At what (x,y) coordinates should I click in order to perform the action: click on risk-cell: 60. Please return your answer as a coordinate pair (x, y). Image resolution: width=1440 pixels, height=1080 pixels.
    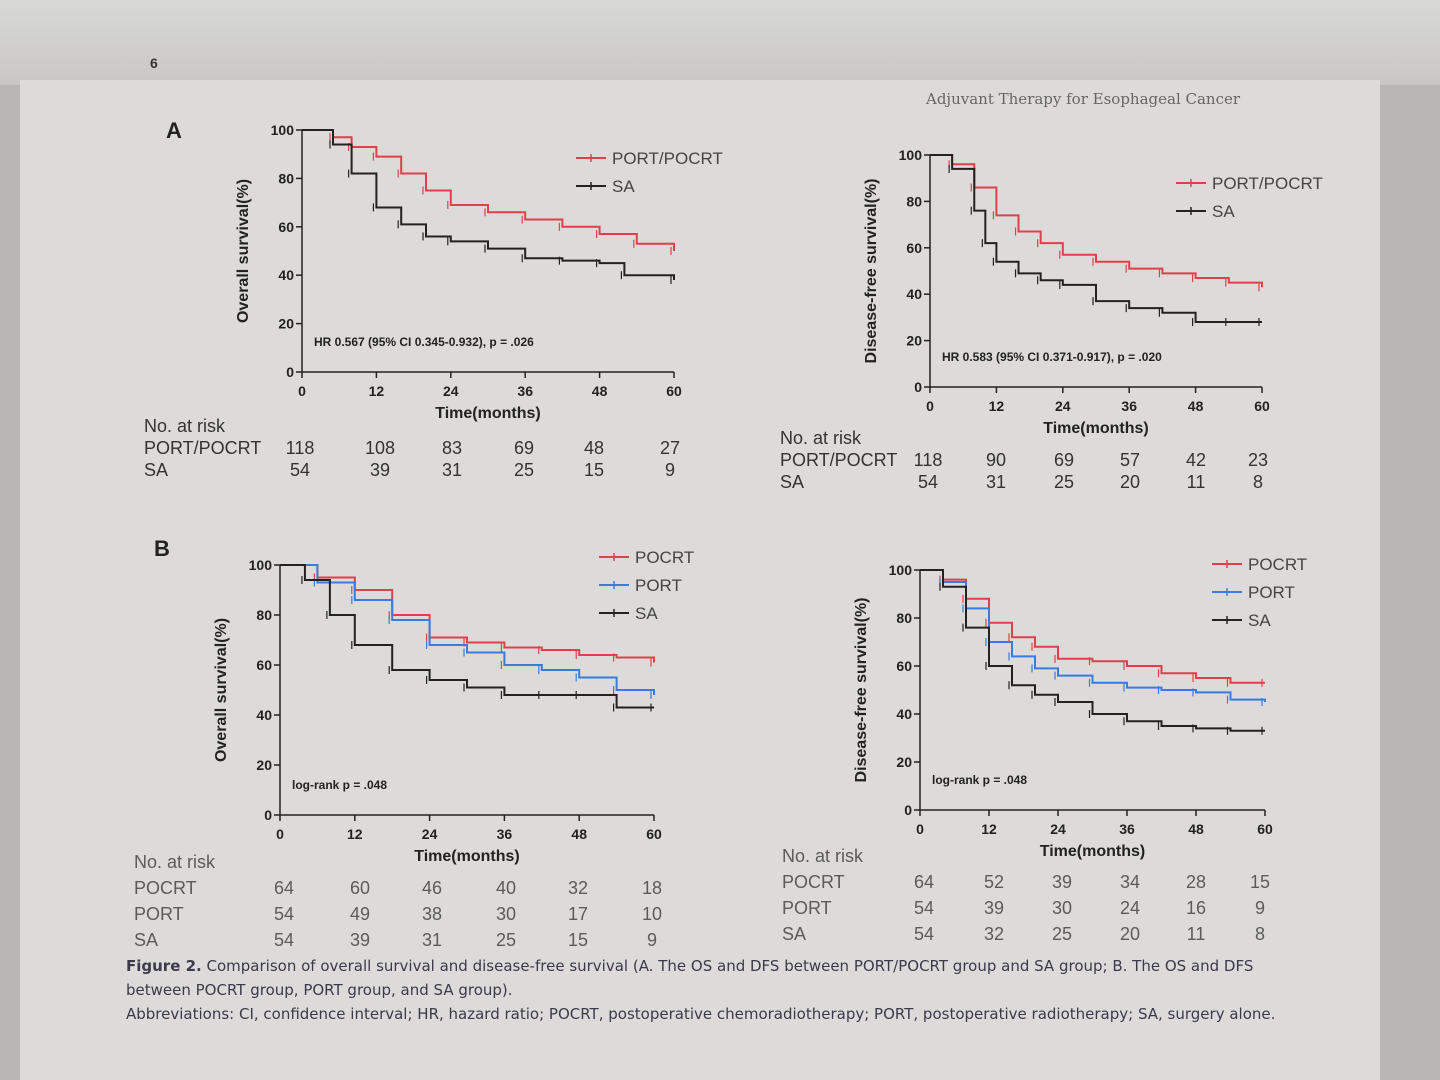
    Looking at the image, I should click on (360, 888).